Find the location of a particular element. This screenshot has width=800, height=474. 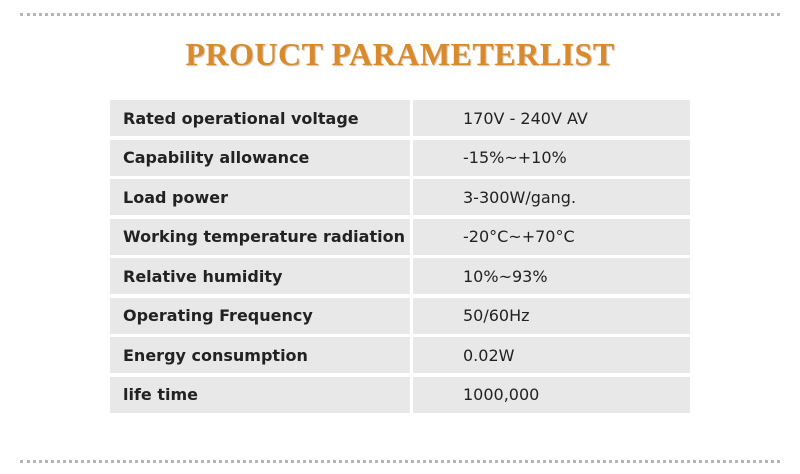

parameter-value: 1000,000 is located at coordinates (551, 394).